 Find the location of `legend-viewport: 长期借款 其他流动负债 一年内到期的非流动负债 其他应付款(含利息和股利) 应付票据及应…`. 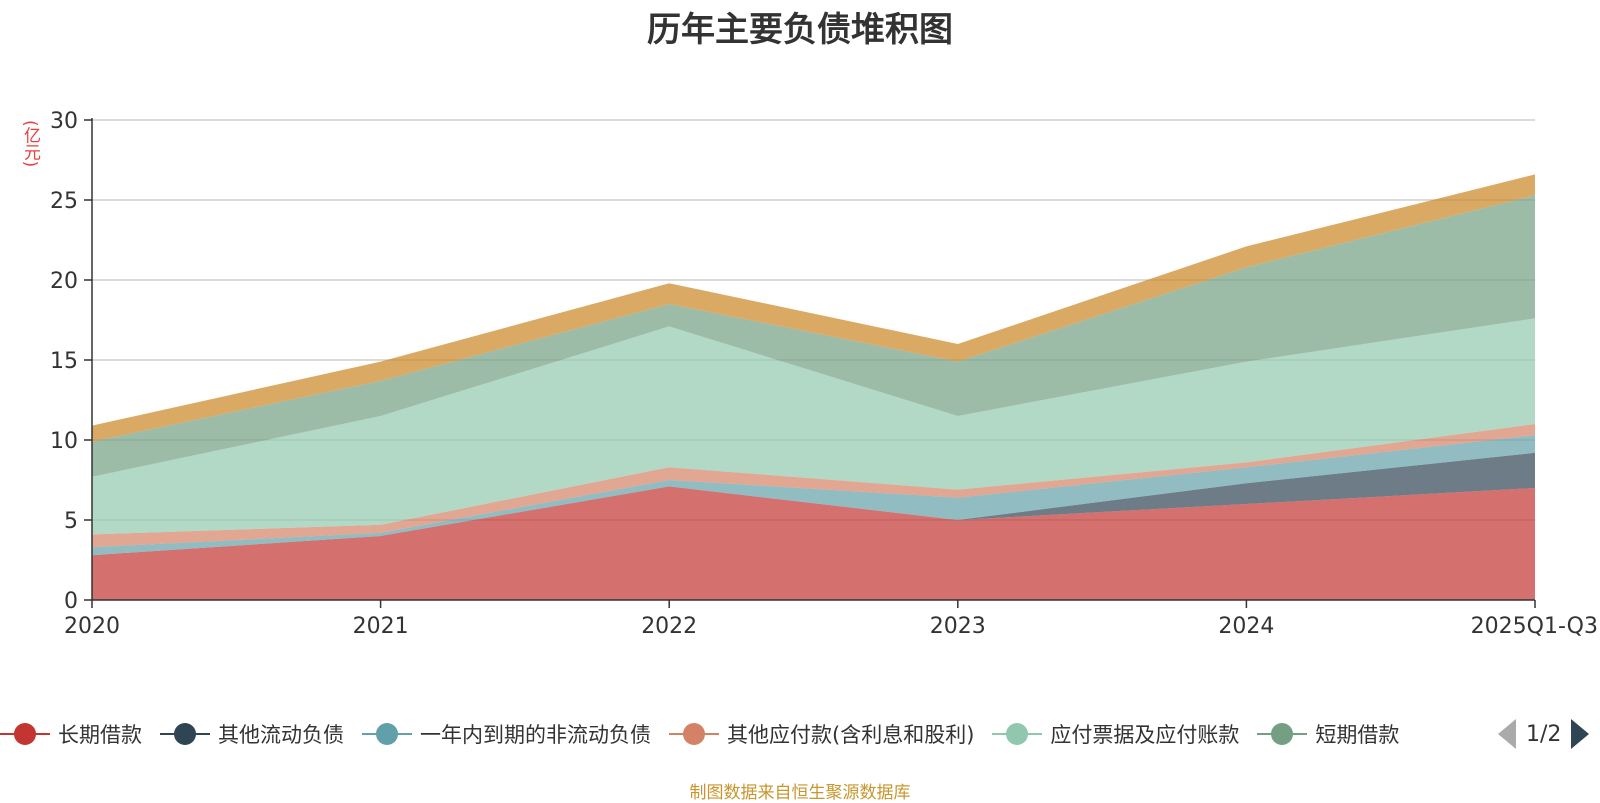

legend-viewport: 长期借款 其他流动负债 一年内到期的非流动负债 其他应付款(含利息和股利) 应付票据及应… is located at coordinates (740, 734).